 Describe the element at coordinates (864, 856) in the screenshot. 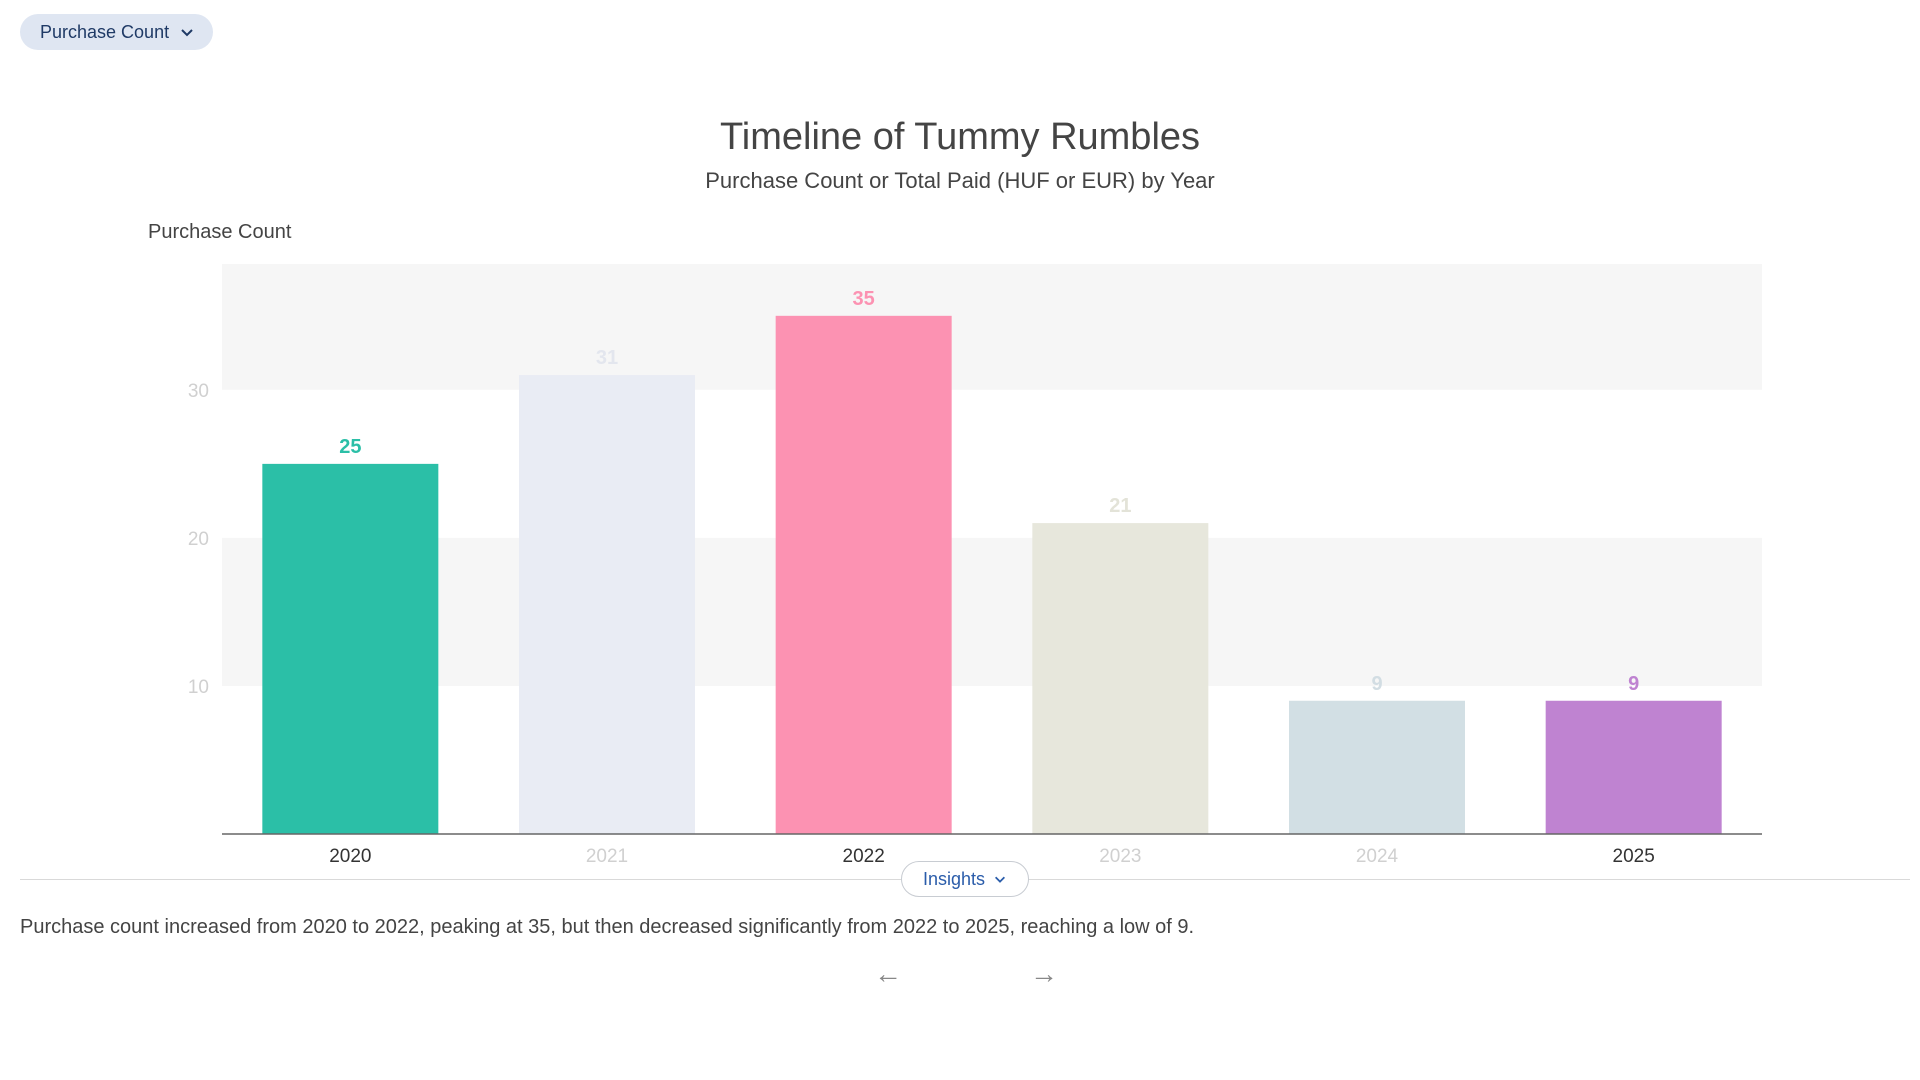

I see `x-tick-label: 2022` at that location.